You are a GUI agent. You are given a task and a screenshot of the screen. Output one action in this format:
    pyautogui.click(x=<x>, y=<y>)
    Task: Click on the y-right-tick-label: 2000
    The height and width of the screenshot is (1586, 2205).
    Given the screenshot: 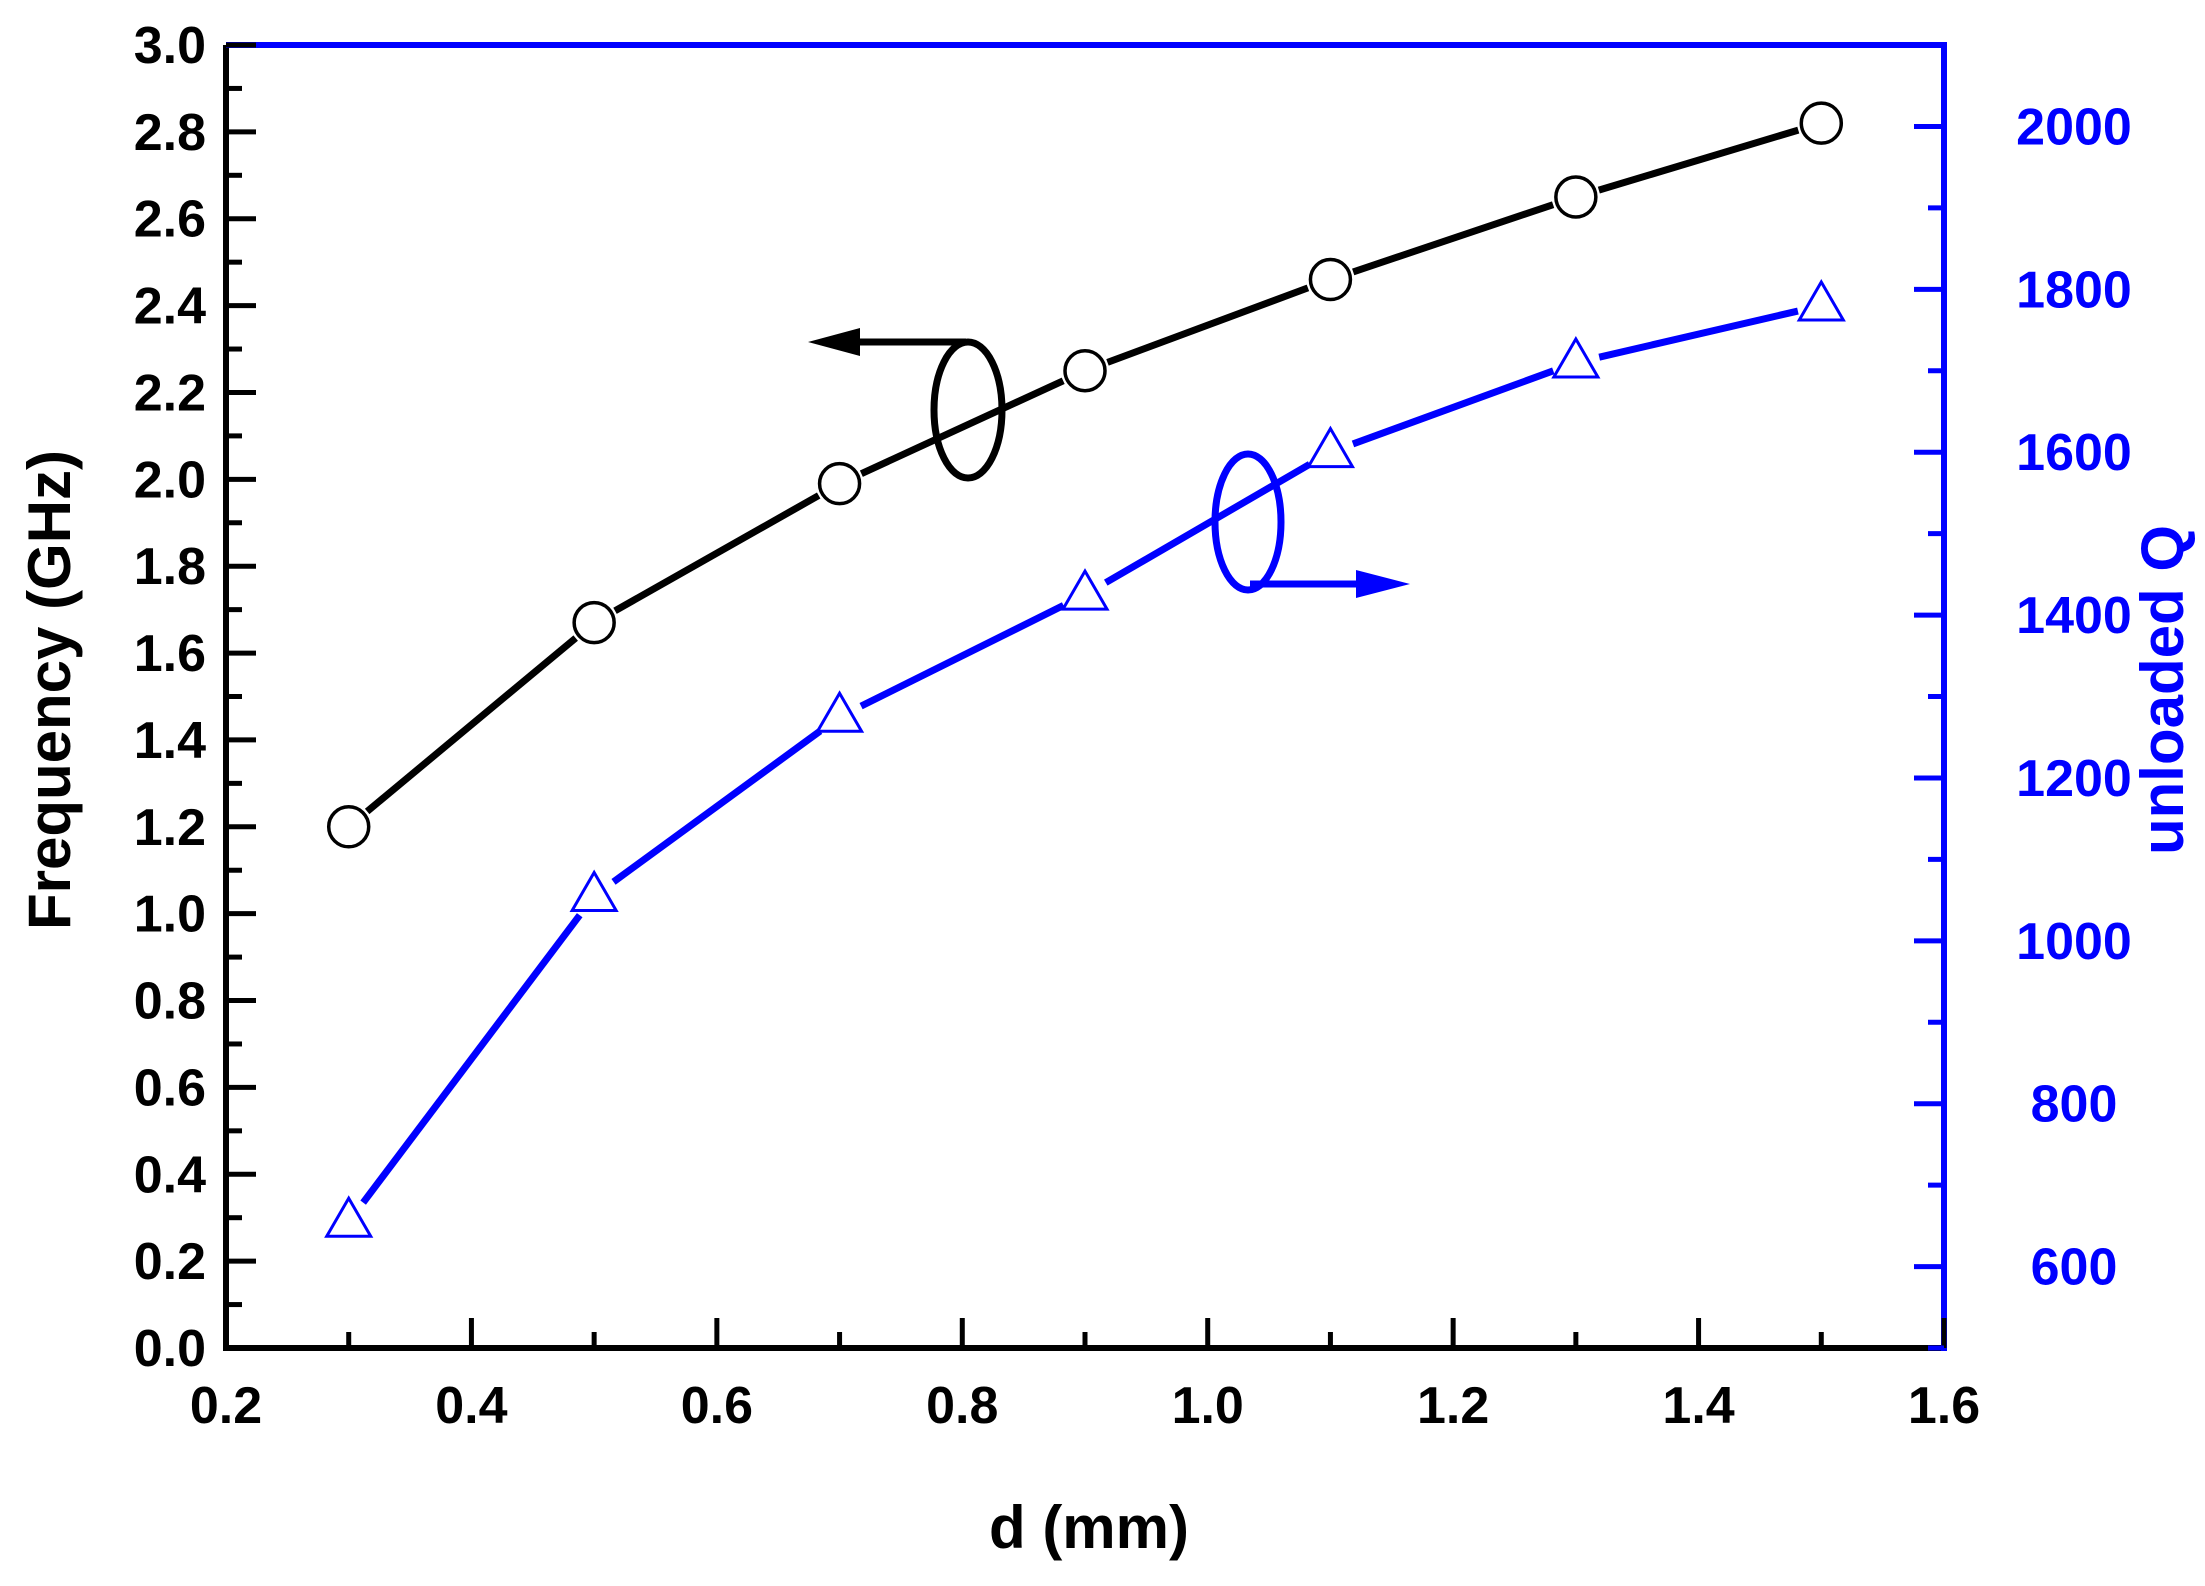 What is the action you would take?
    pyautogui.click(x=2074, y=127)
    